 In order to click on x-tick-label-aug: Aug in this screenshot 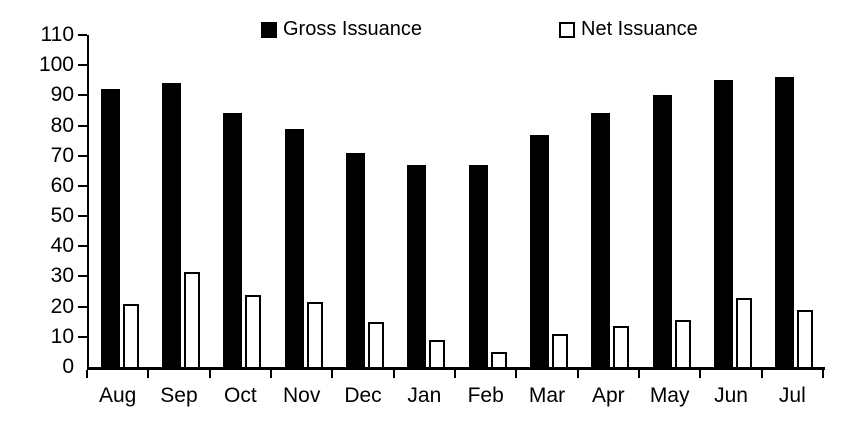, I will do `click(117, 395)`.